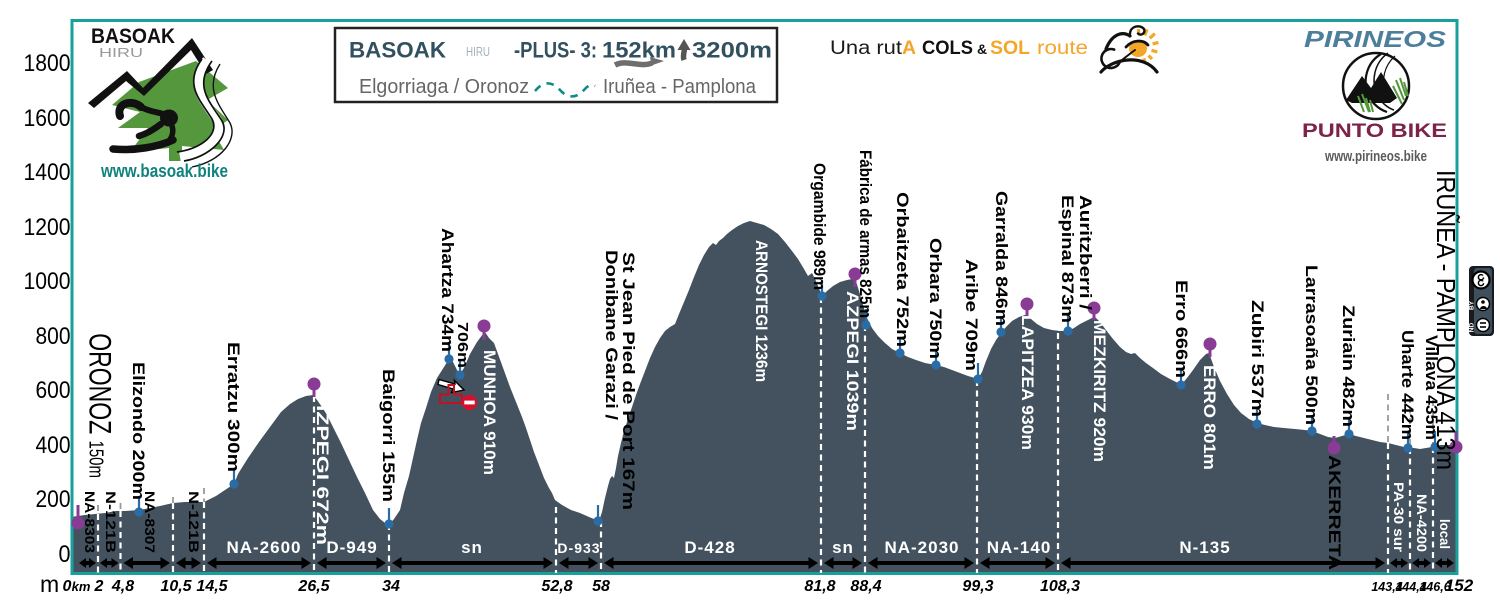 The image size is (1500, 605). What do you see at coordinates (263, 547) in the screenshot?
I see `svg-text: NA-2600` at bounding box center [263, 547].